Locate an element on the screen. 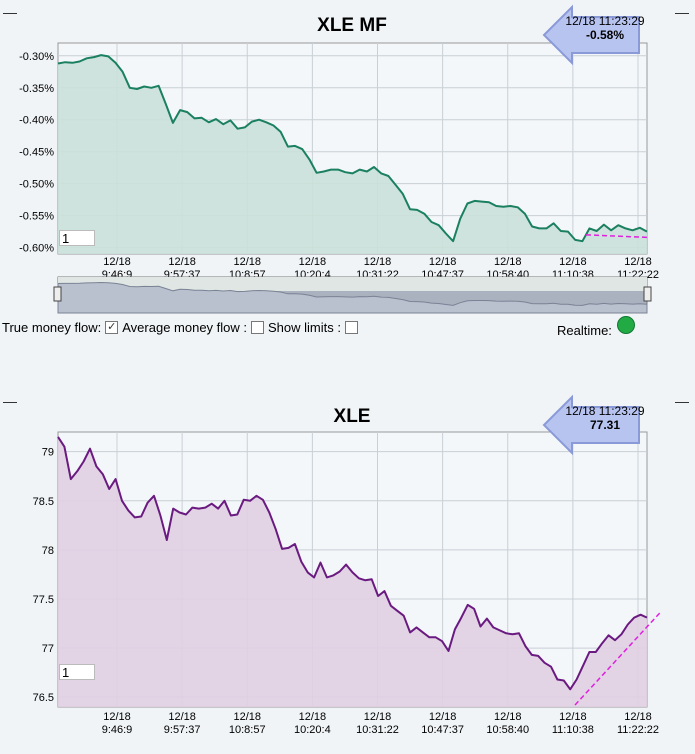  y-tick-label: -0.55% is located at coordinates (36, 217).